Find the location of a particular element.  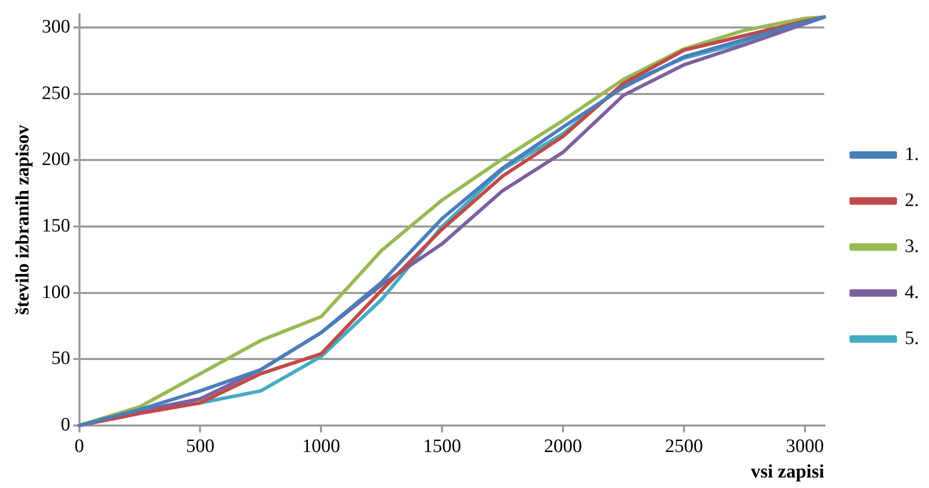

y-axis-title: število izbranih zapisov is located at coordinates (23, 219).